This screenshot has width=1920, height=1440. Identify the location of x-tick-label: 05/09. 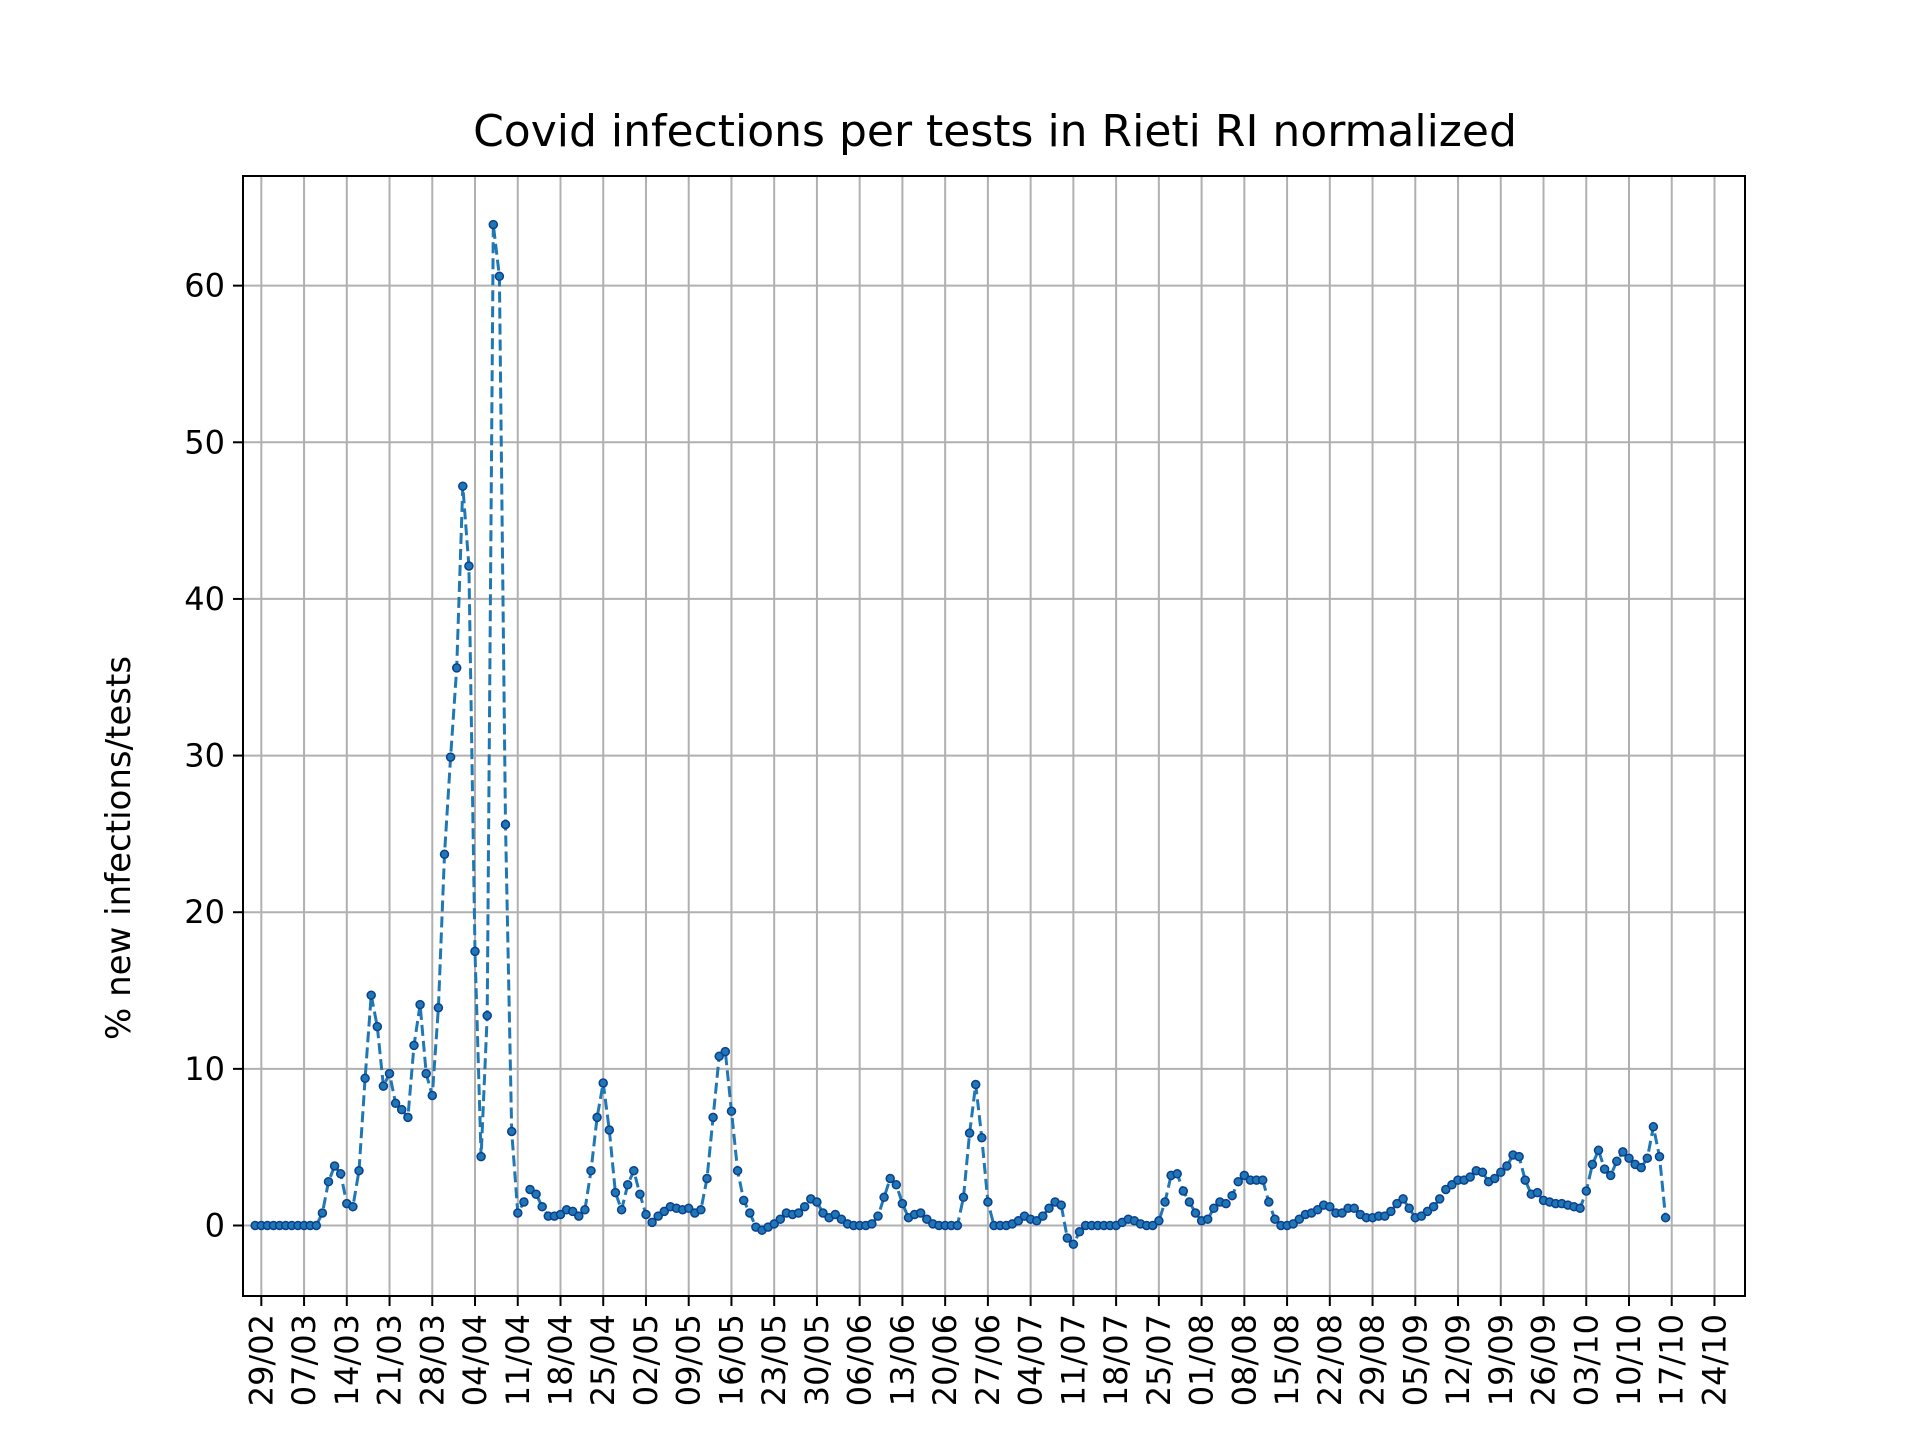
(1415, 1360).